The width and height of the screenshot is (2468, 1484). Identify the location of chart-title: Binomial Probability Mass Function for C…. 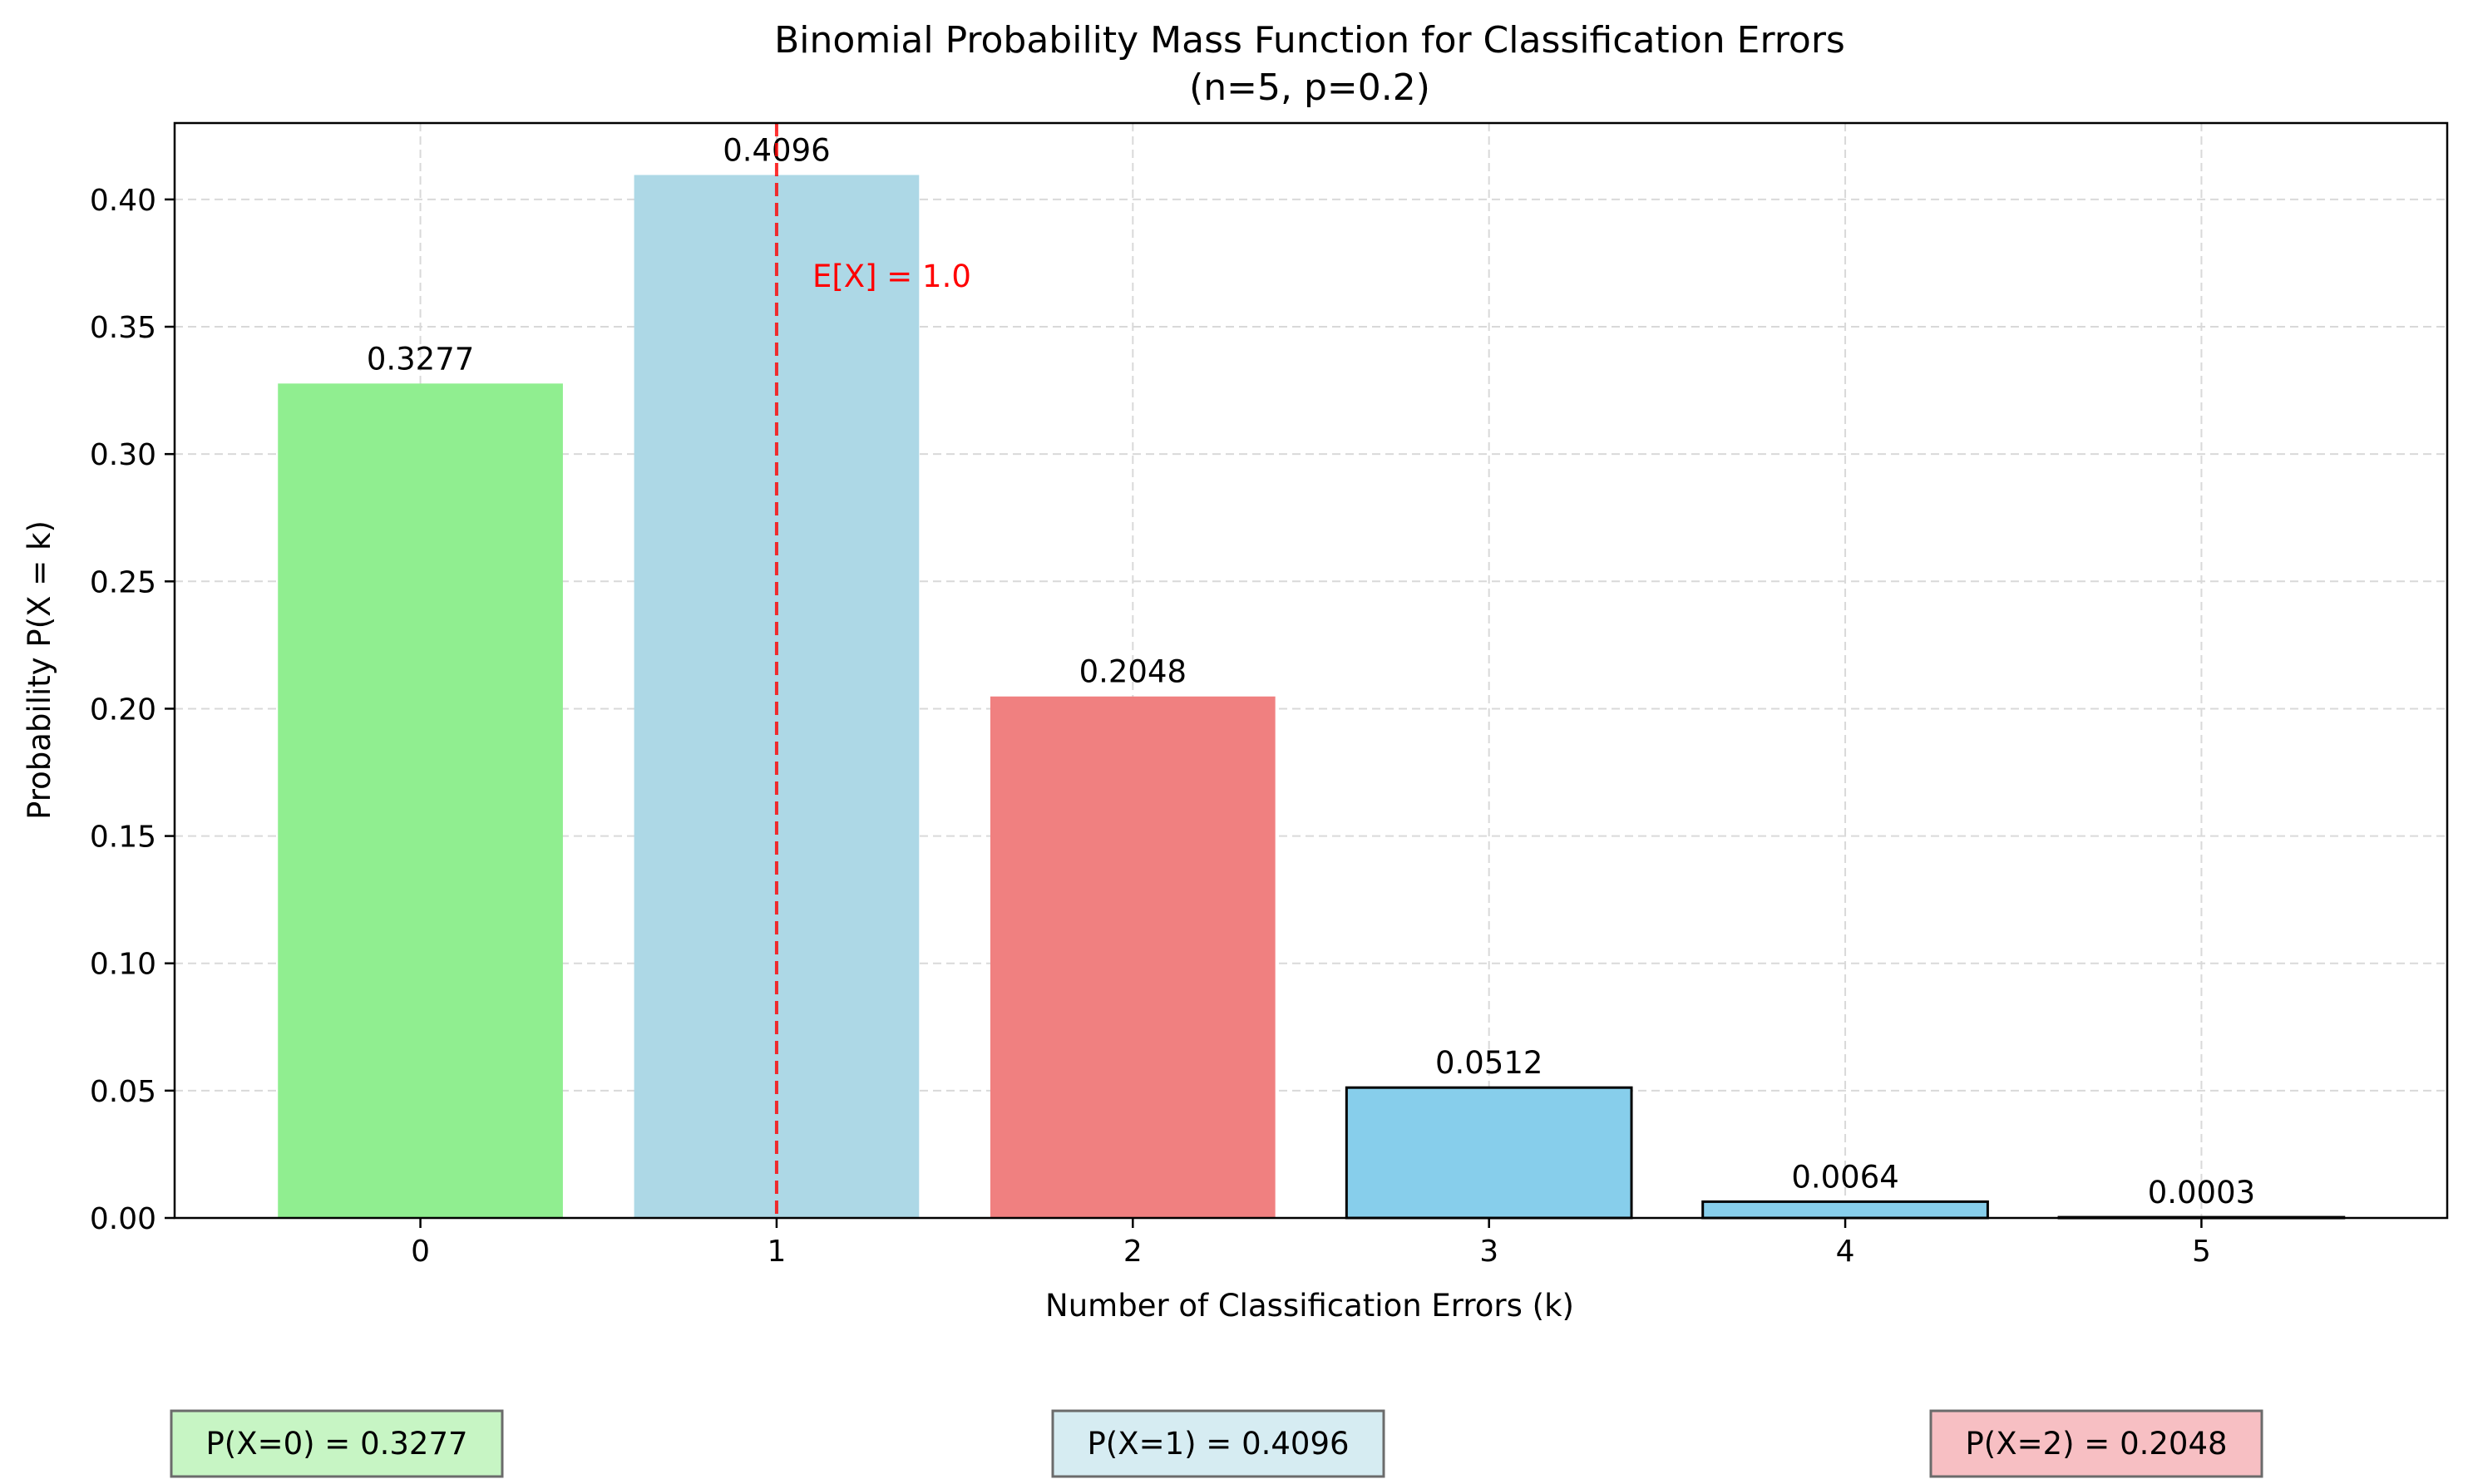
(1309, 40).